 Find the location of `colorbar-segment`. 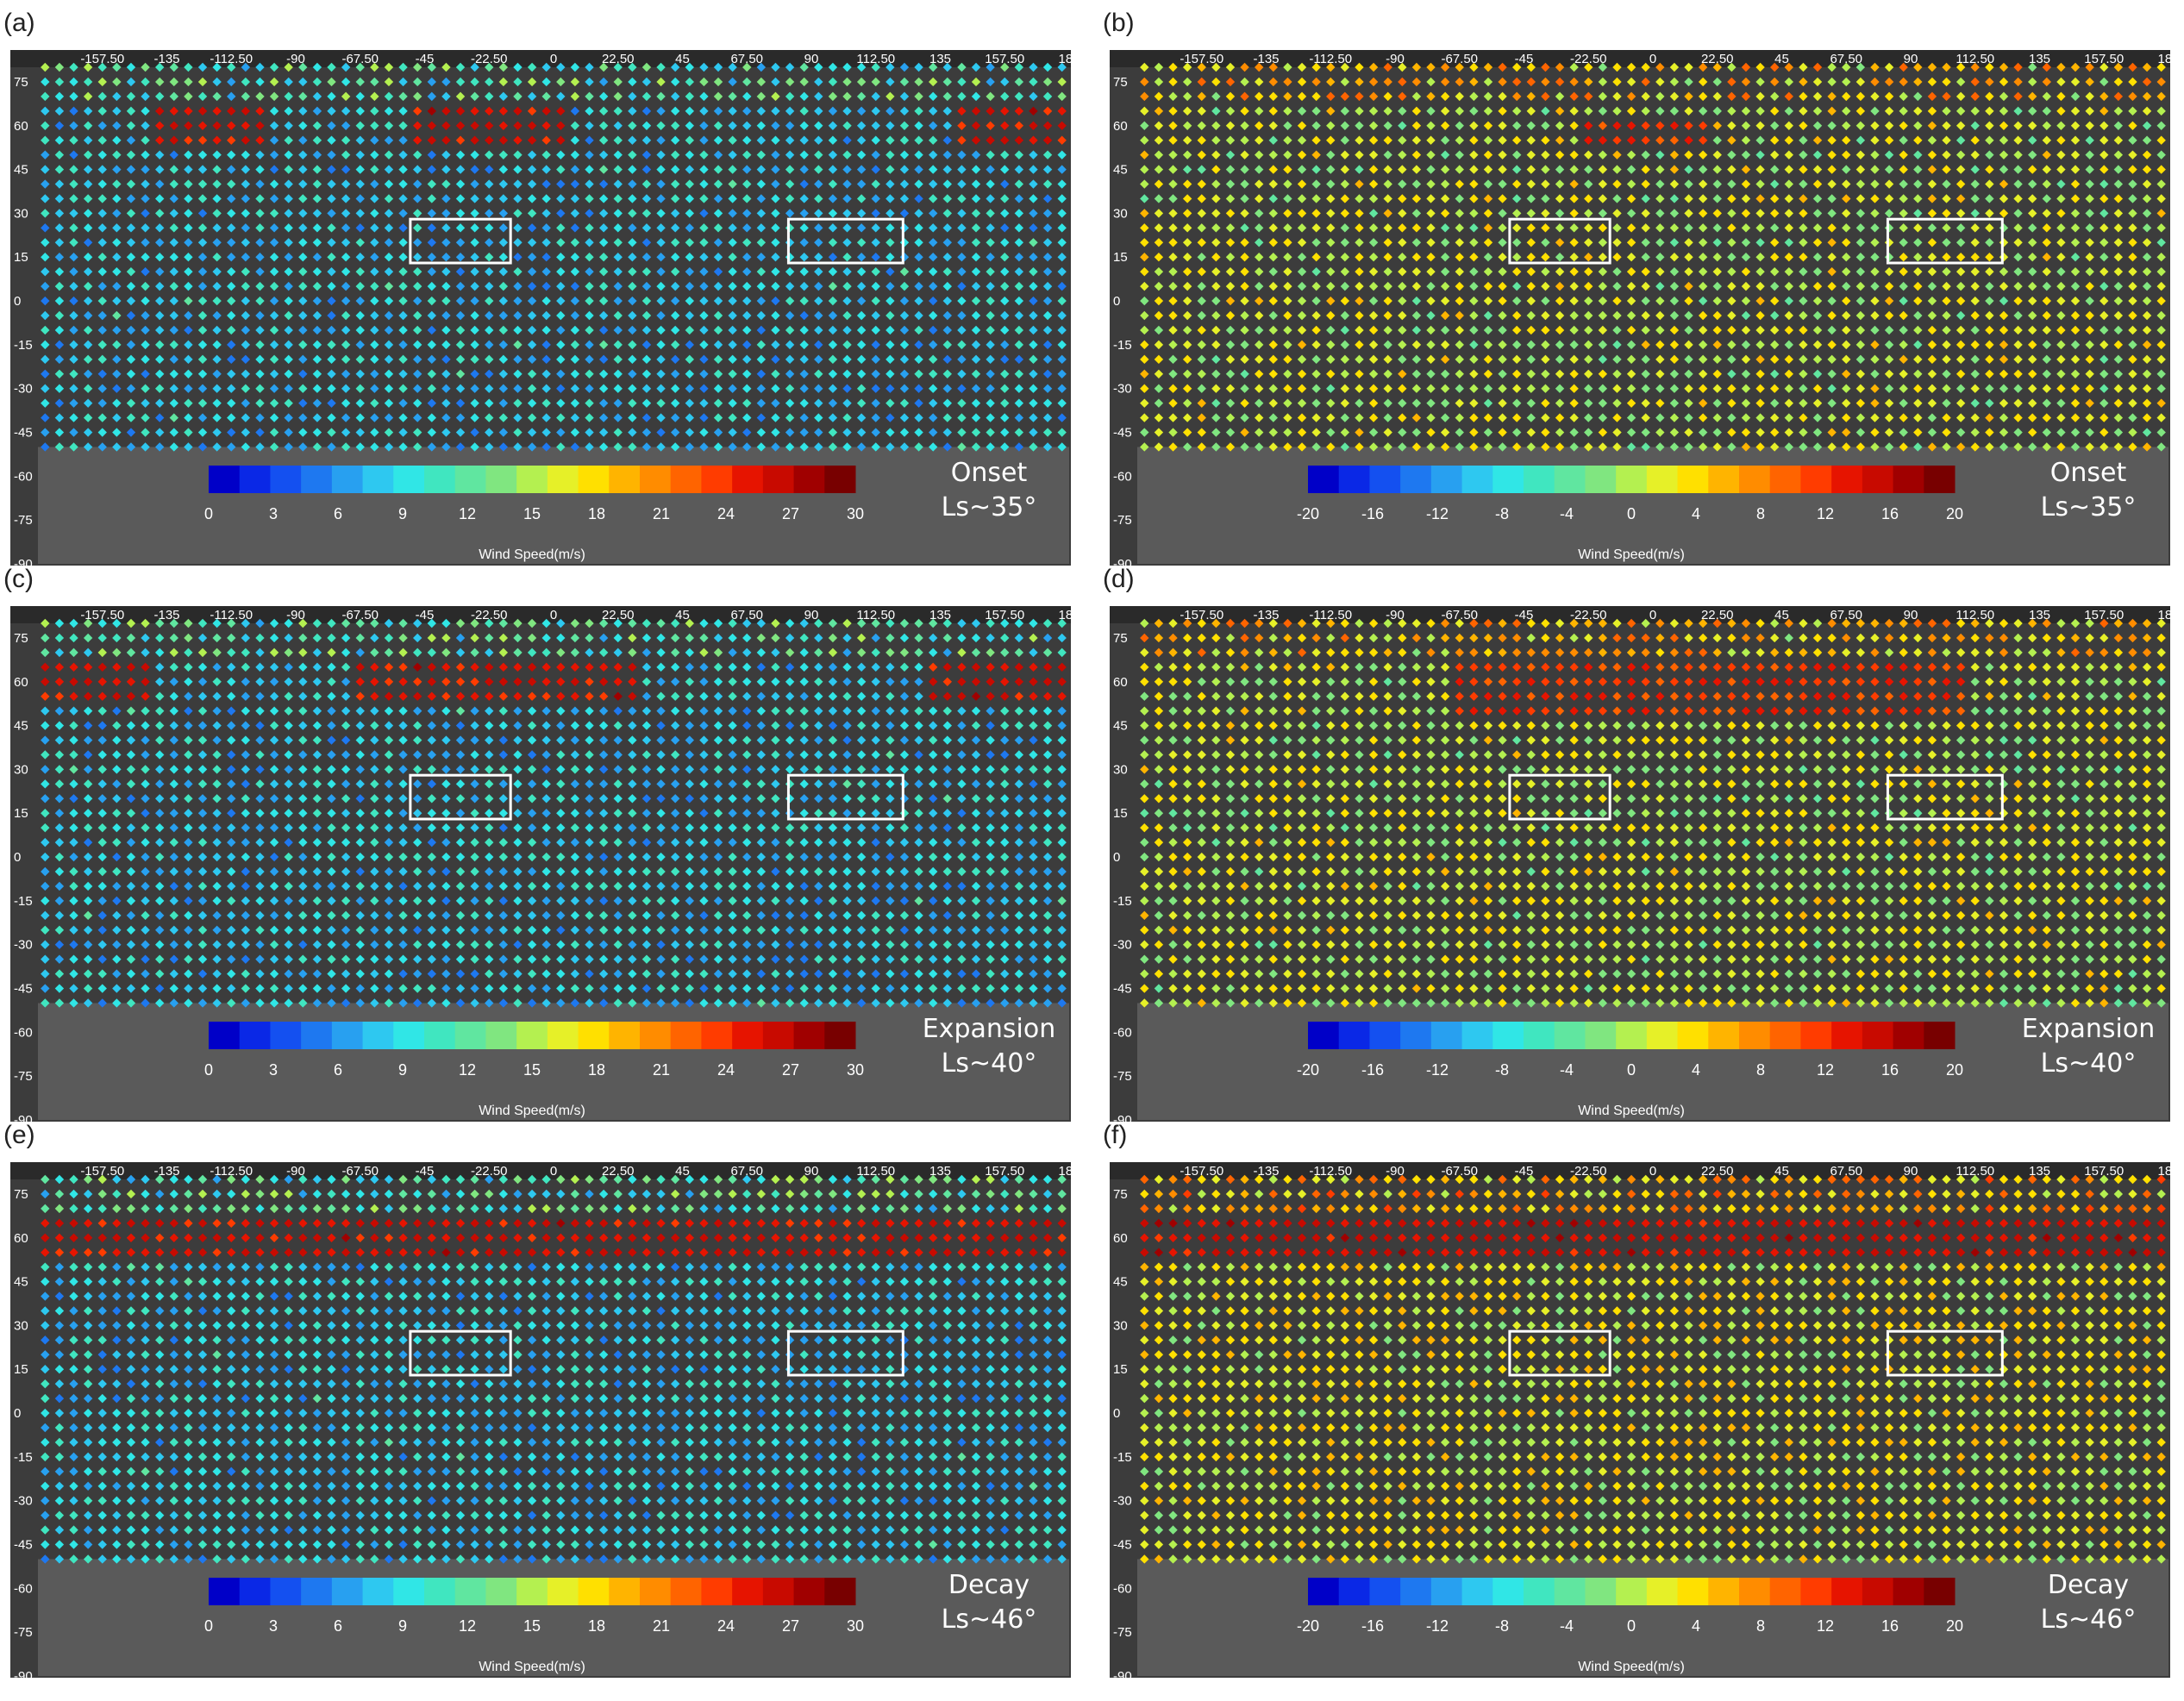

colorbar-segment is located at coordinates (225, 480).